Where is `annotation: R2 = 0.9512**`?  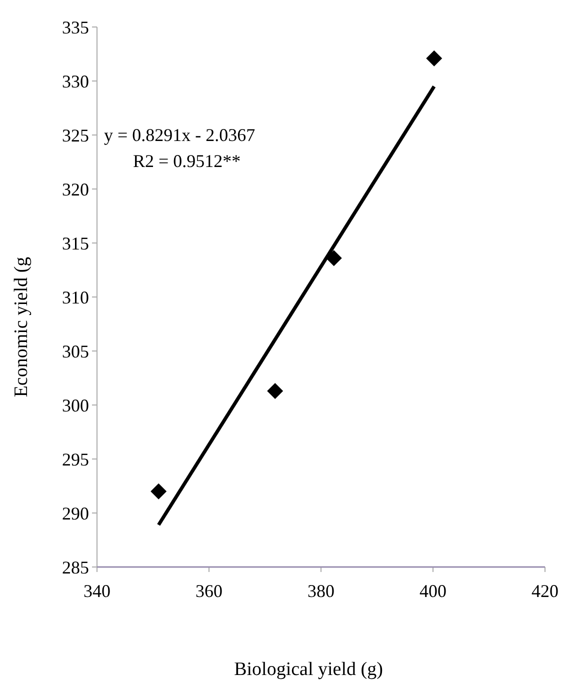 annotation: R2 = 0.9512** is located at coordinates (187, 161).